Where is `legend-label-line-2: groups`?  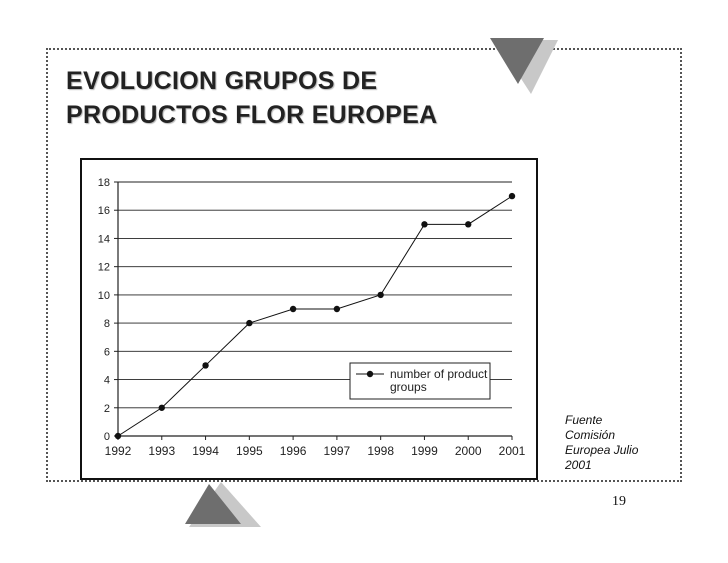 legend-label-line-2: groups is located at coordinates (408, 387).